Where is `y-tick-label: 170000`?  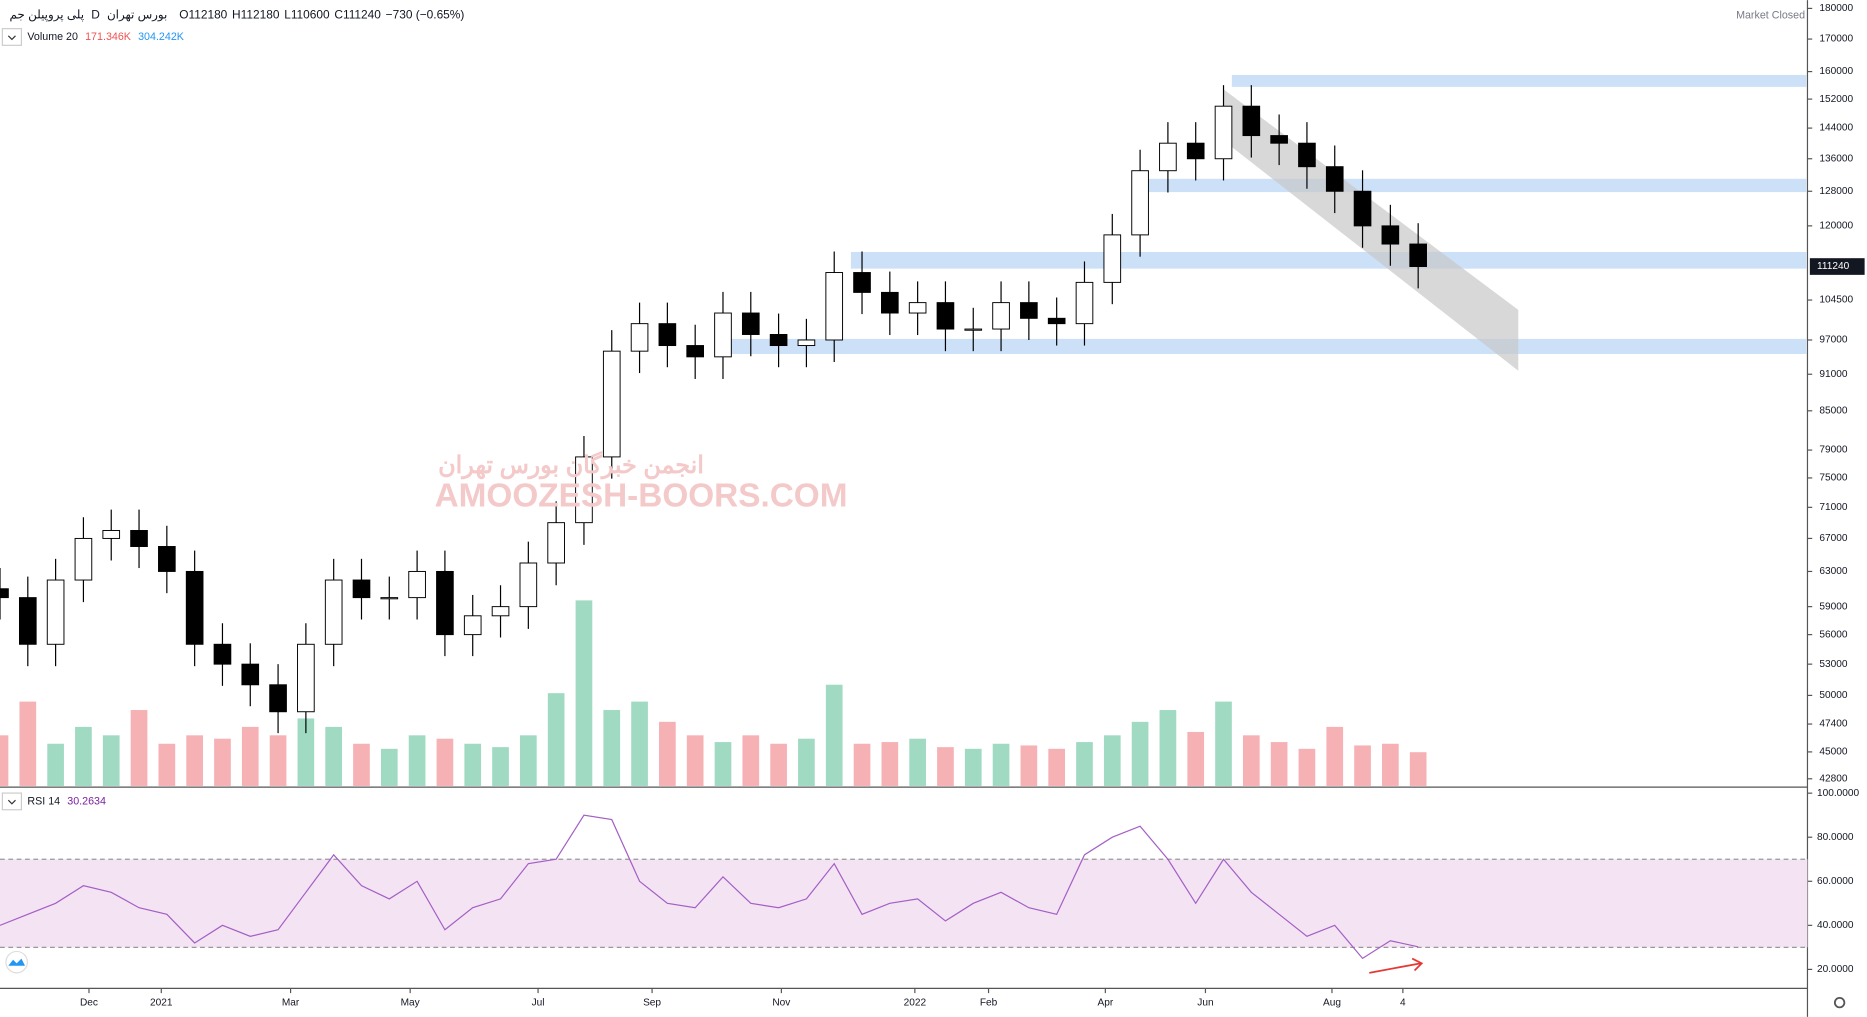 y-tick-label: 170000 is located at coordinates (1836, 39).